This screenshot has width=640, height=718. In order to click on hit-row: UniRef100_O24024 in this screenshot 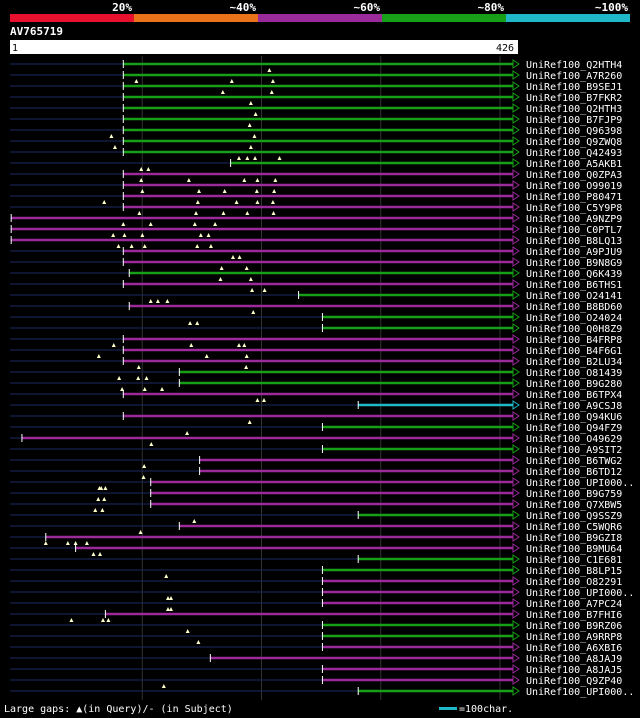, I will do `click(316, 318)`.